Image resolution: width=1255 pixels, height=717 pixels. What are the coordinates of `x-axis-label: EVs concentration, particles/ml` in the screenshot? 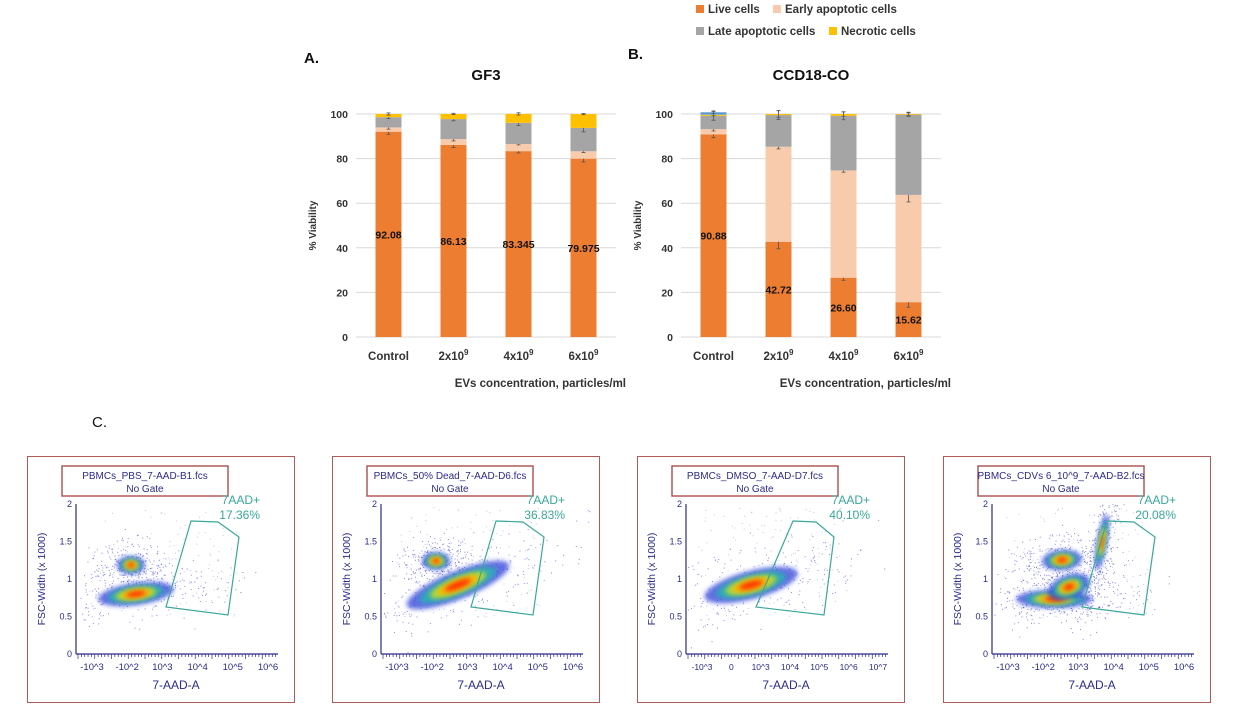 It's located at (865, 384).